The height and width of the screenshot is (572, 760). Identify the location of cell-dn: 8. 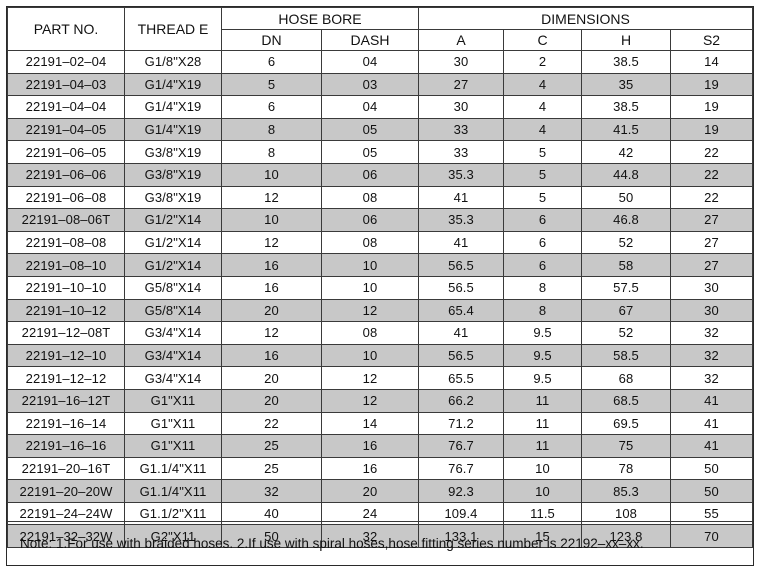
(271, 152).